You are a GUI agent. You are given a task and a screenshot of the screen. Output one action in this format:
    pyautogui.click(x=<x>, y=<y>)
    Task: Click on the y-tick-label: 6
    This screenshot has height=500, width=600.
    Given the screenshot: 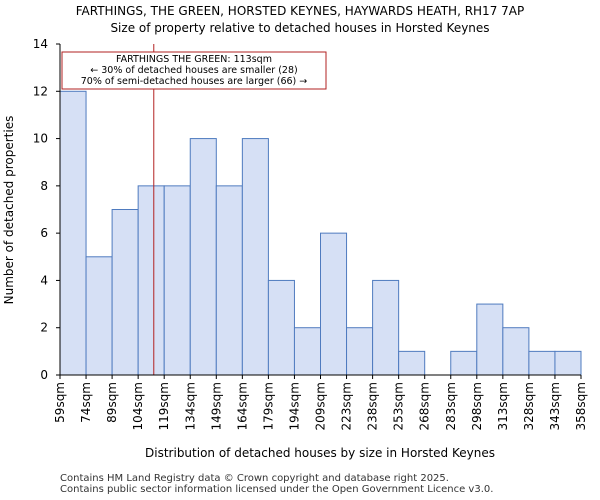 What is the action you would take?
    pyautogui.click(x=44, y=233)
    